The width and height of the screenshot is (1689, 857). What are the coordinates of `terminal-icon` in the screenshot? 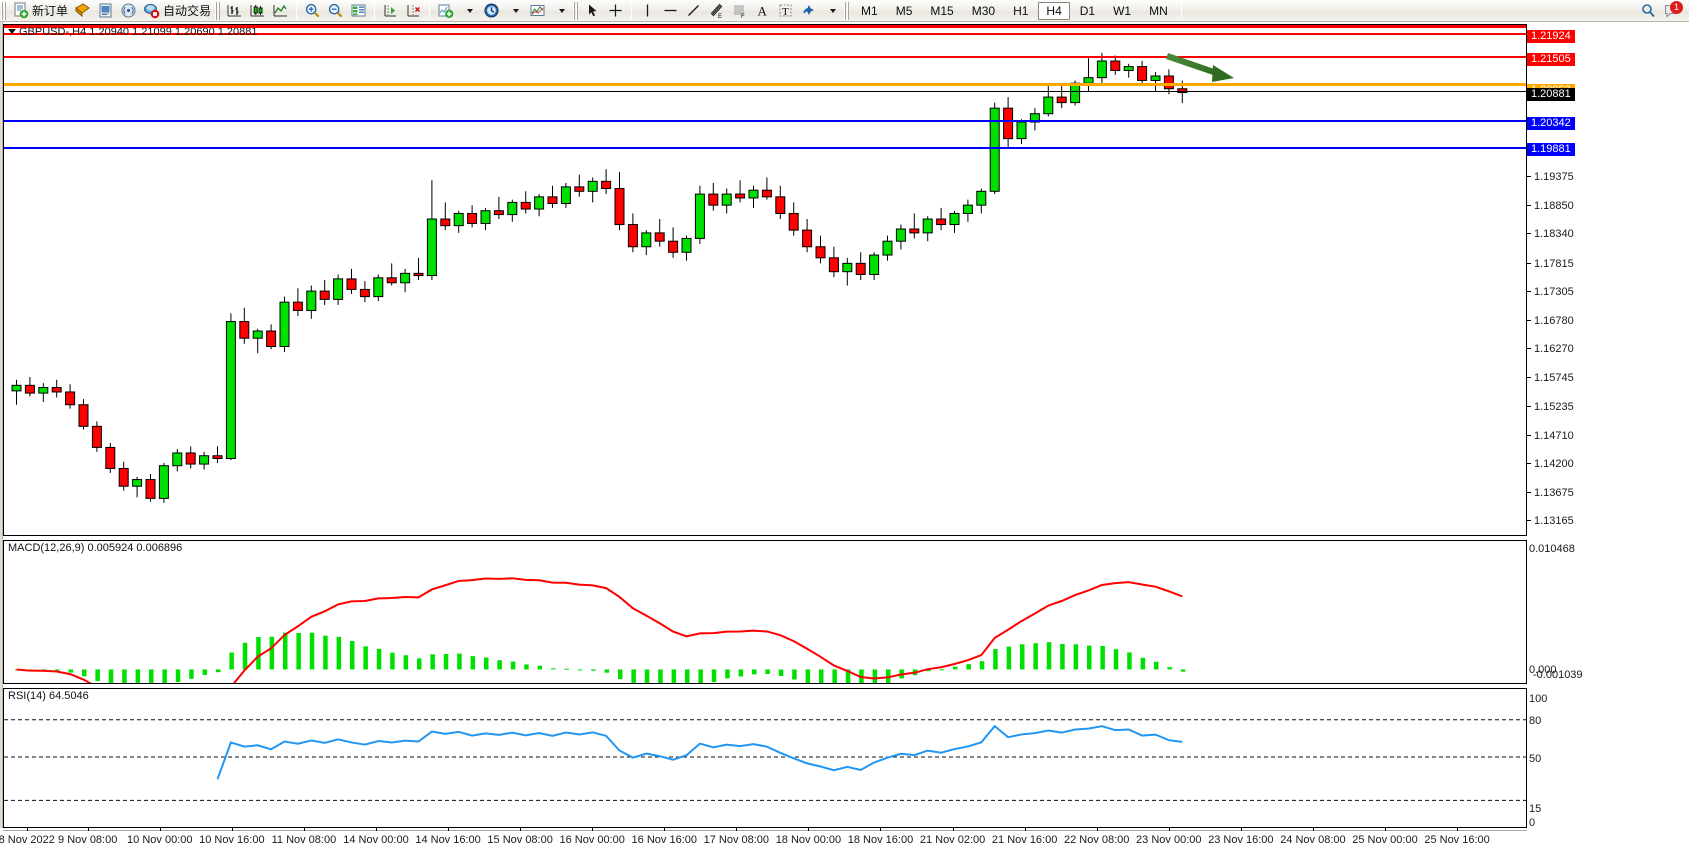 It's located at (105, 11).